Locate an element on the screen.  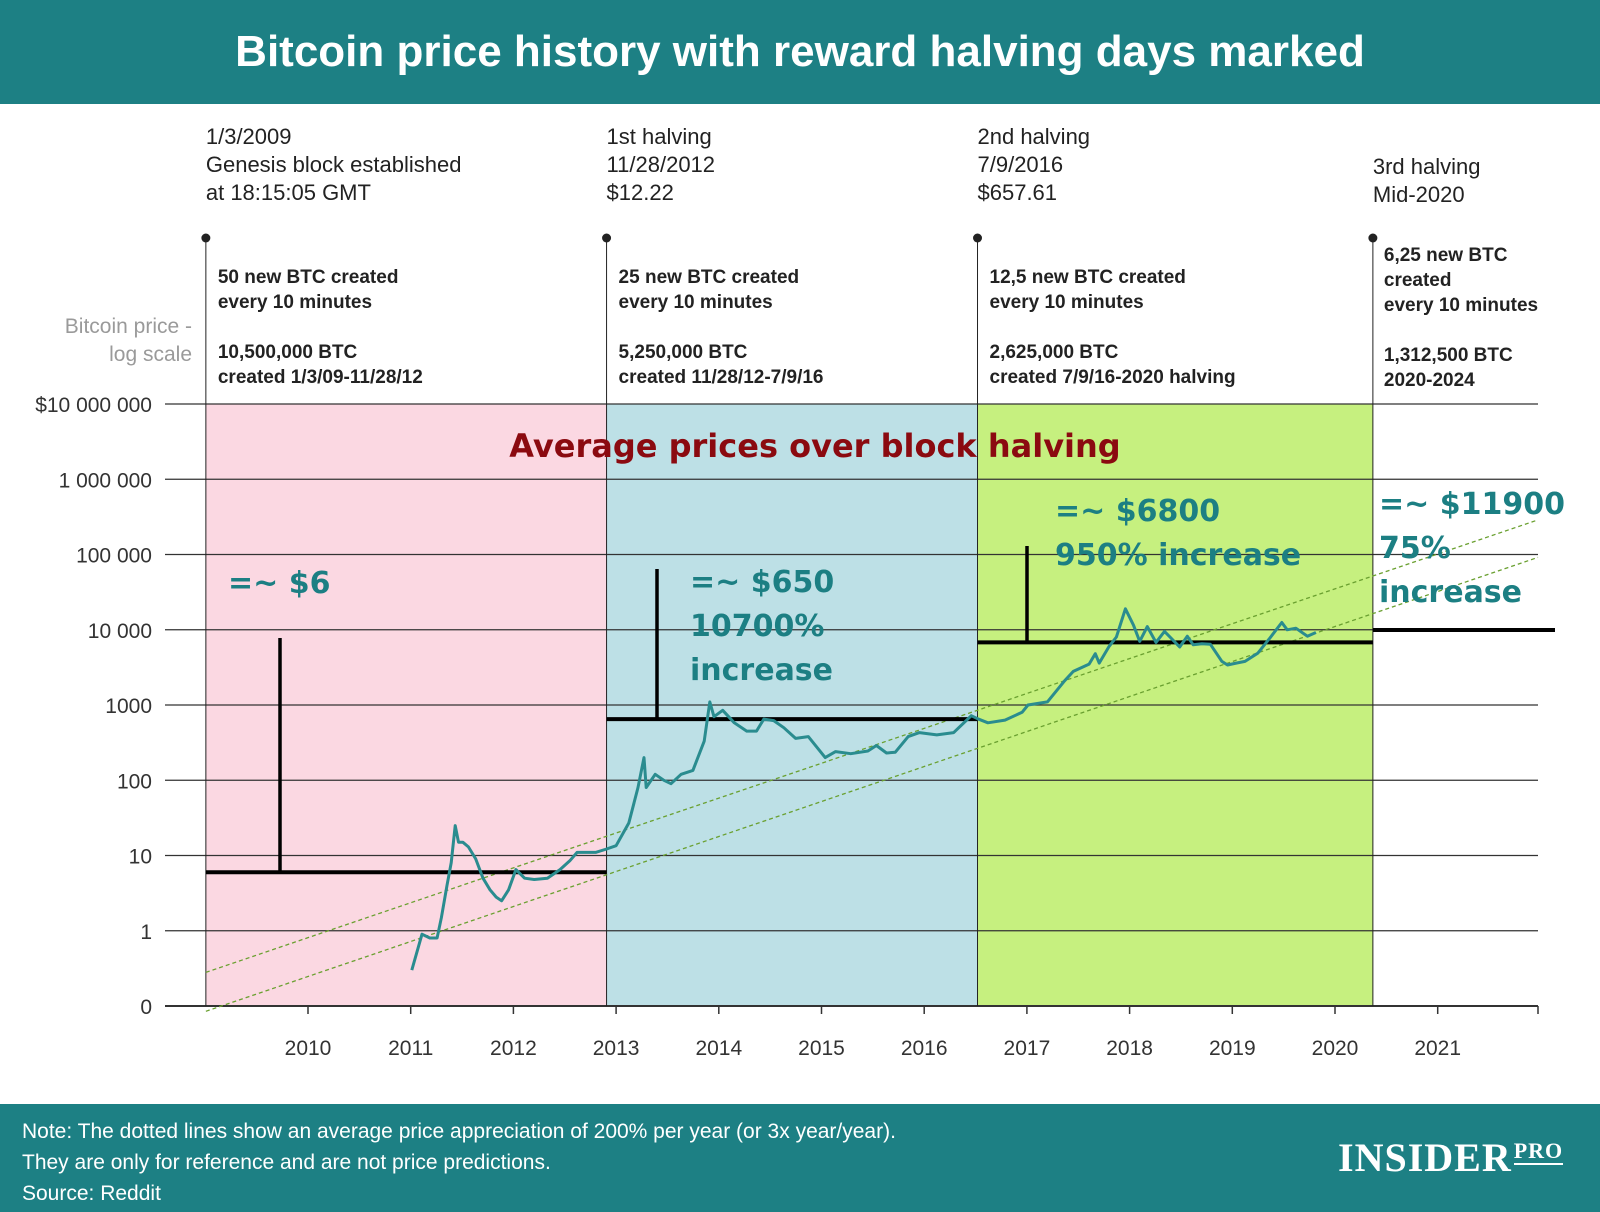
supply-text: 1,312,500 BTC is located at coordinates (1448, 355).